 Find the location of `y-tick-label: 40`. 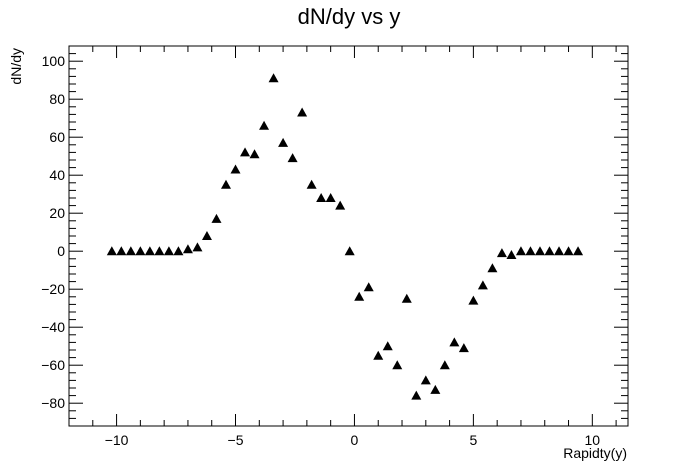

y-tick-label: 40 is located at coordinates (57, 175).